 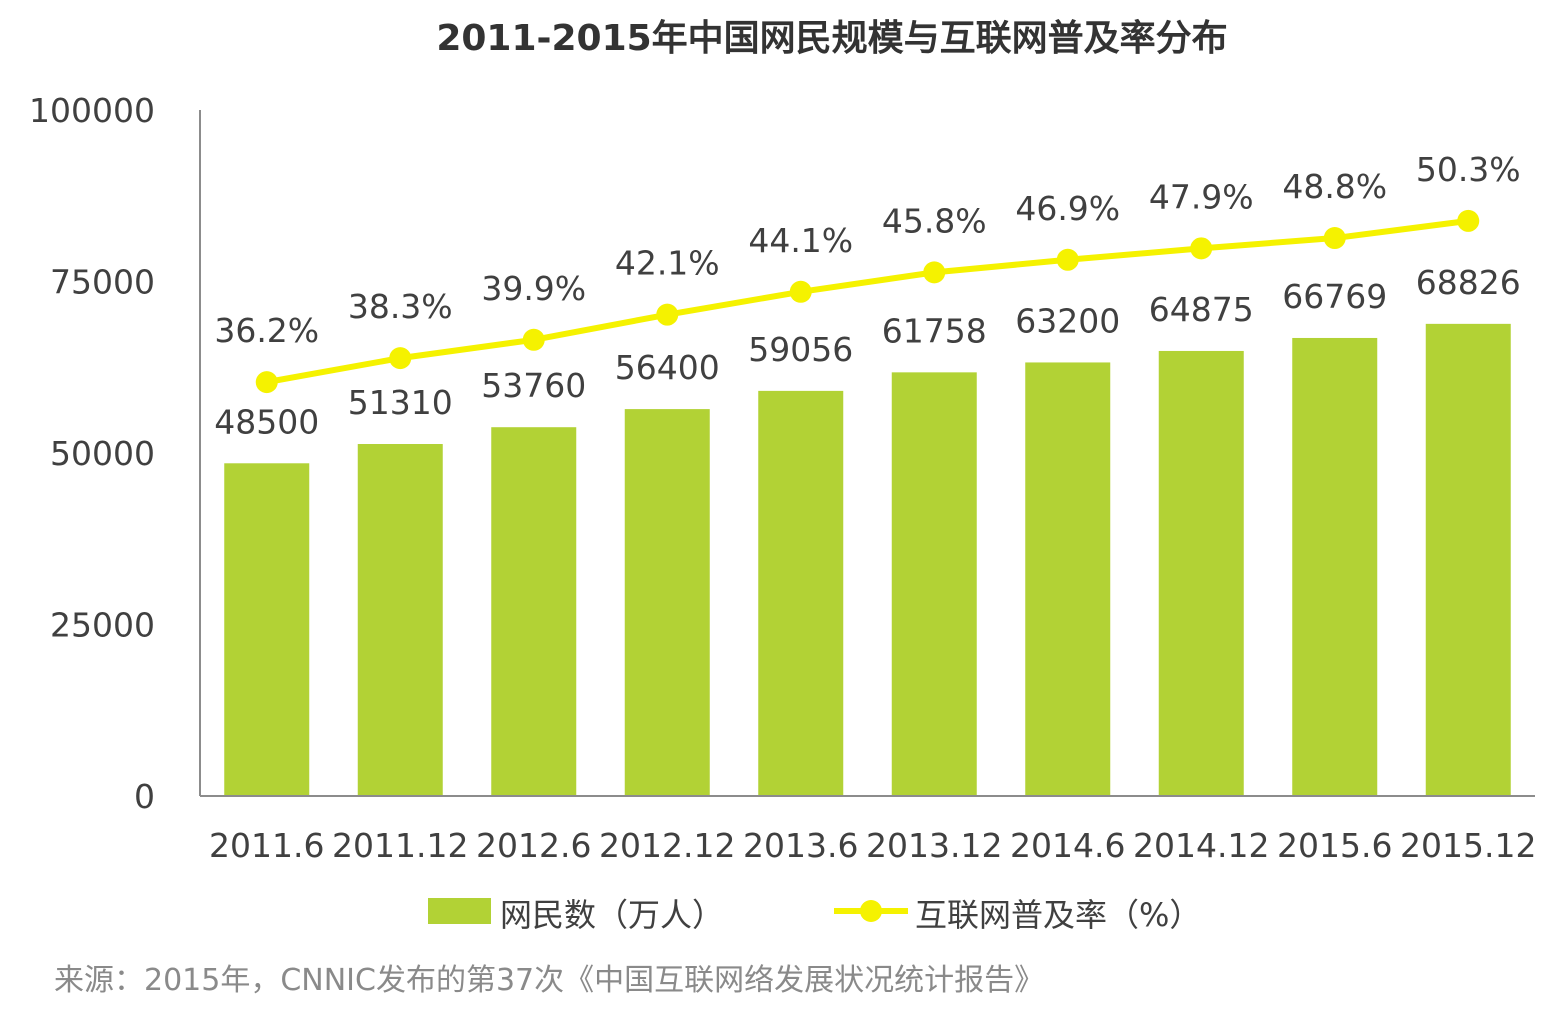 I want to click on bar-value-label: 66769, so click(x=1334, y=296).